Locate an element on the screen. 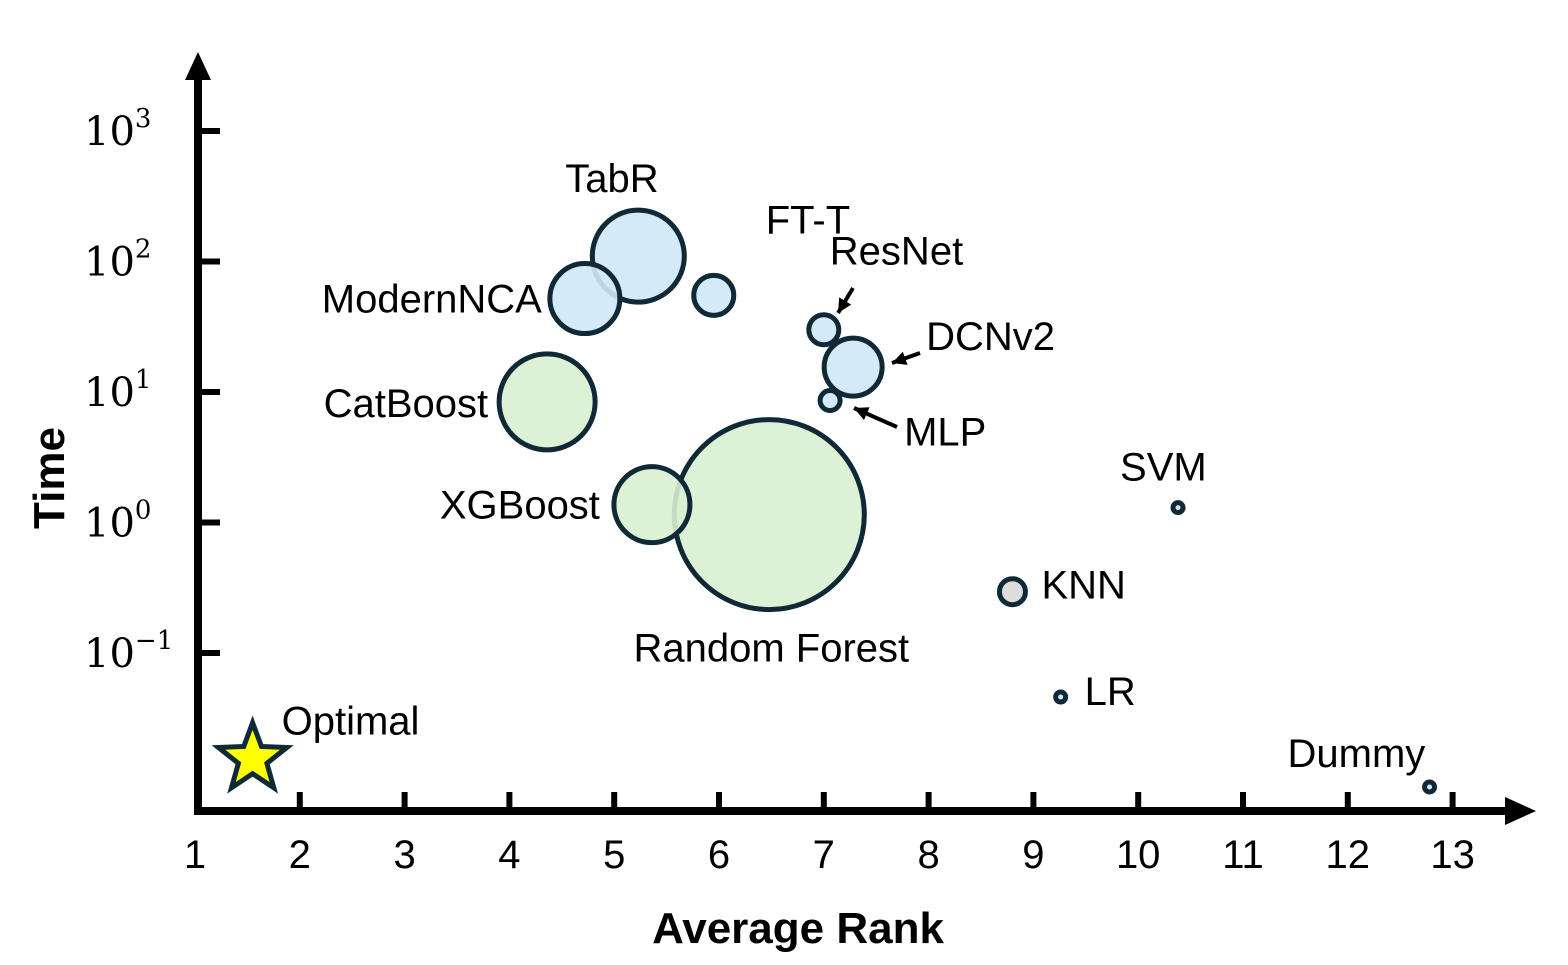 This screenshot has height=965, width=1568. bubble-xgboost is located at coordinates (652, 505).